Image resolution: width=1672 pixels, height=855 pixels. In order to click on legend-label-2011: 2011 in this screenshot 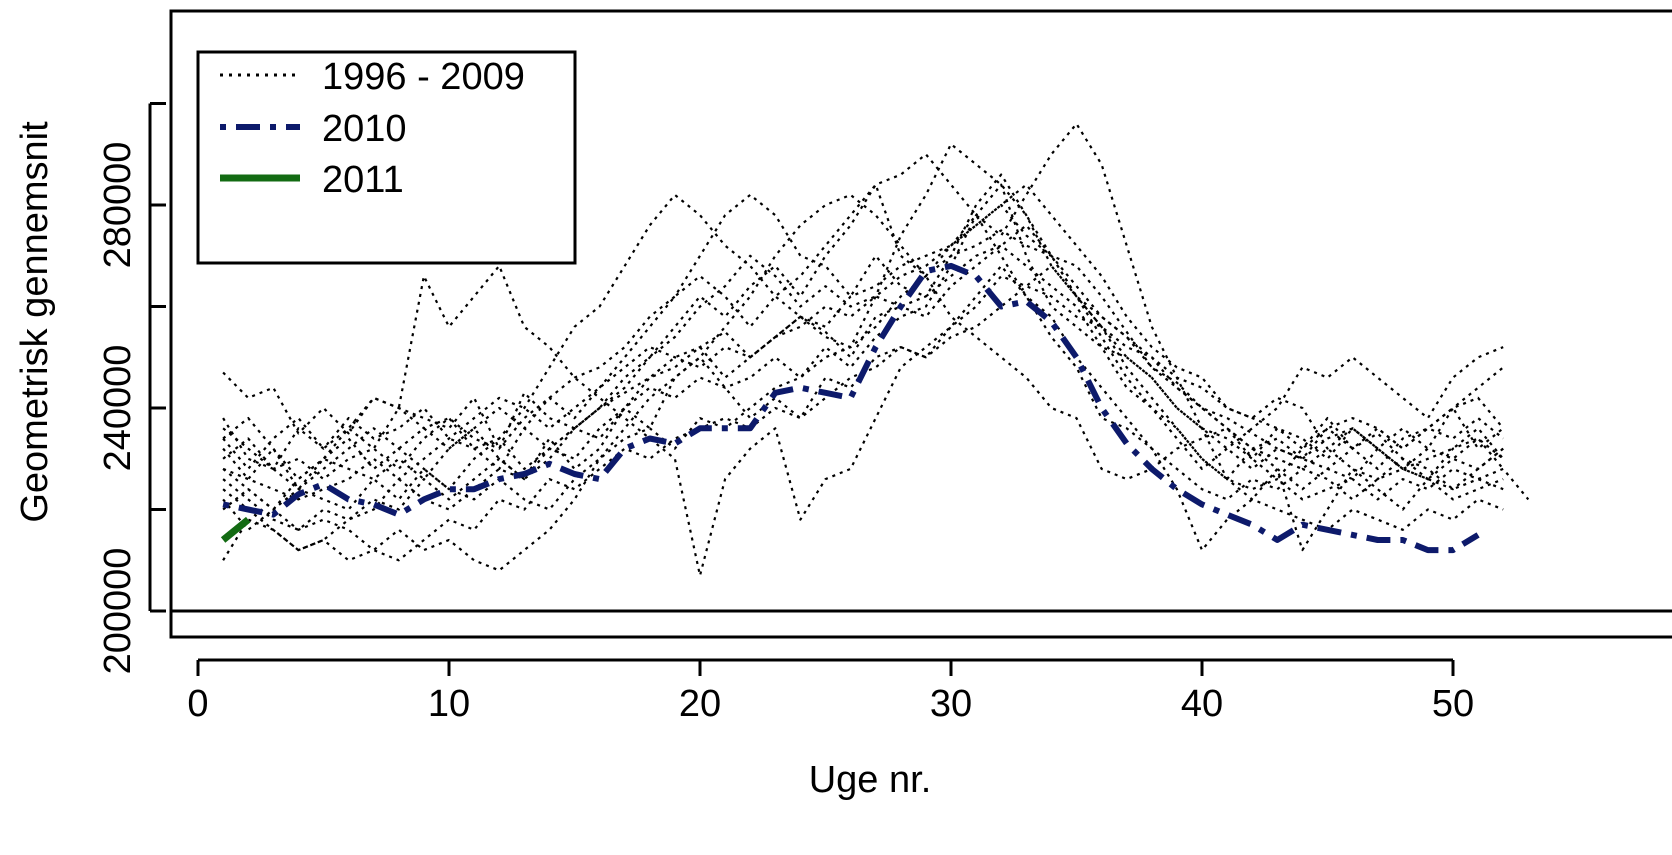, I will do `click(363, 180)`.